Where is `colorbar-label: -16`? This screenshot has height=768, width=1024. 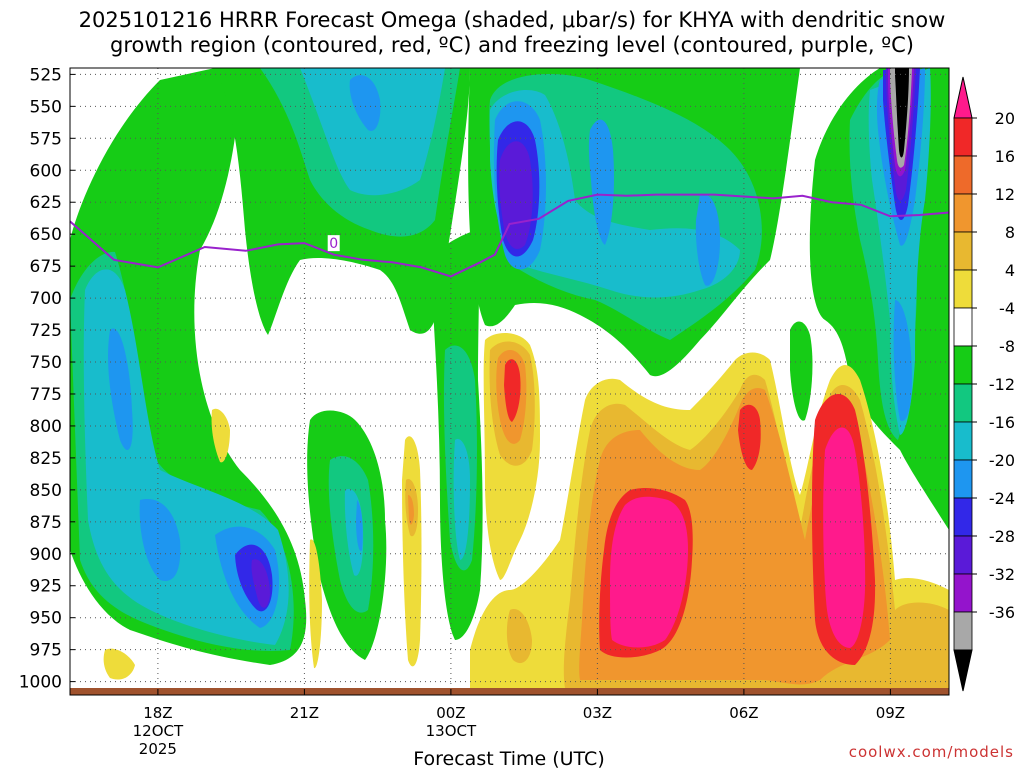 colorbar-label: -16 is located at coordinates (1002, 422).